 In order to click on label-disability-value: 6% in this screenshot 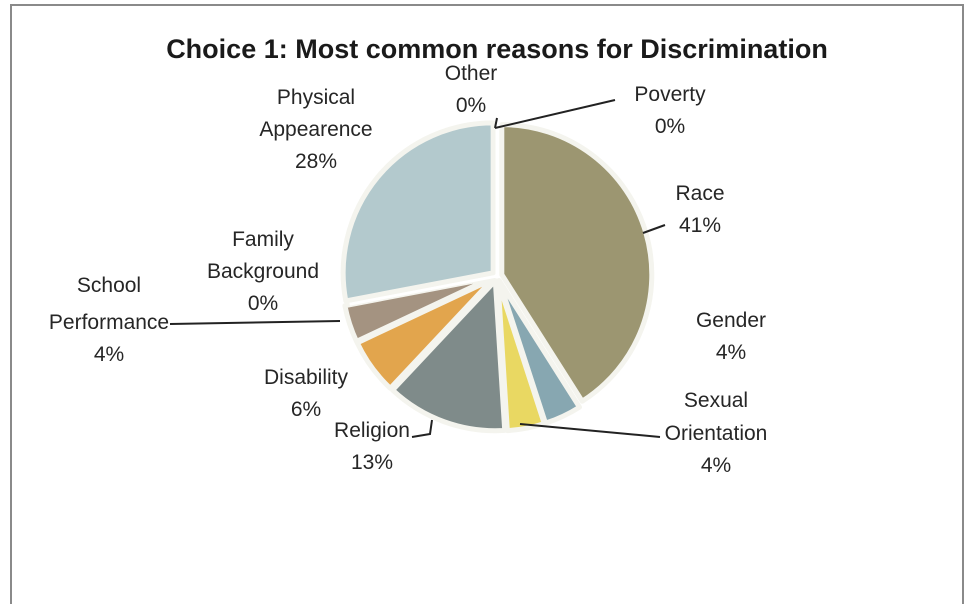, I will do `click(306, 409)`.